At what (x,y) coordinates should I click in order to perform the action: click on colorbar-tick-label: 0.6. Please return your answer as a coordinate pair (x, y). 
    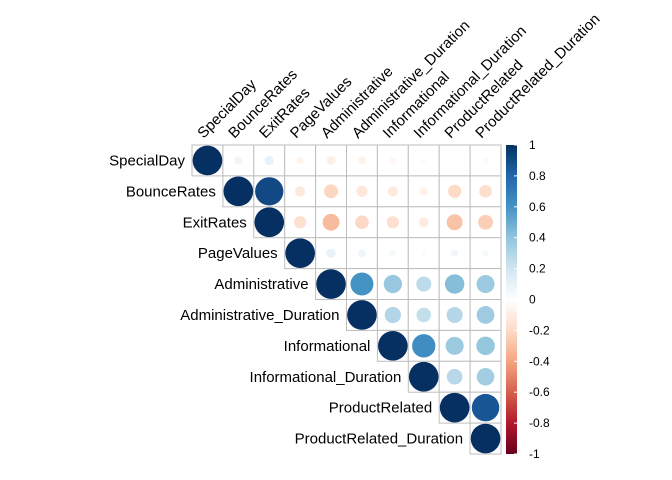
    Looking at the image, I should click on (537, 207).